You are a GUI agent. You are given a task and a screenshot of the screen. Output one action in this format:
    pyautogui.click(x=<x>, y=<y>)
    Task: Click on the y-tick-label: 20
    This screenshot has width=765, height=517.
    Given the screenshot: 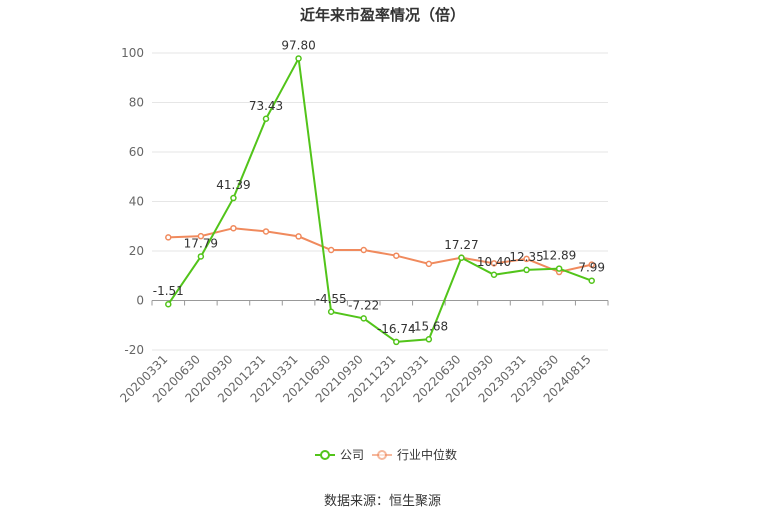 What is the action you would take?
    pyautogui.click(x=136, y=251)
    